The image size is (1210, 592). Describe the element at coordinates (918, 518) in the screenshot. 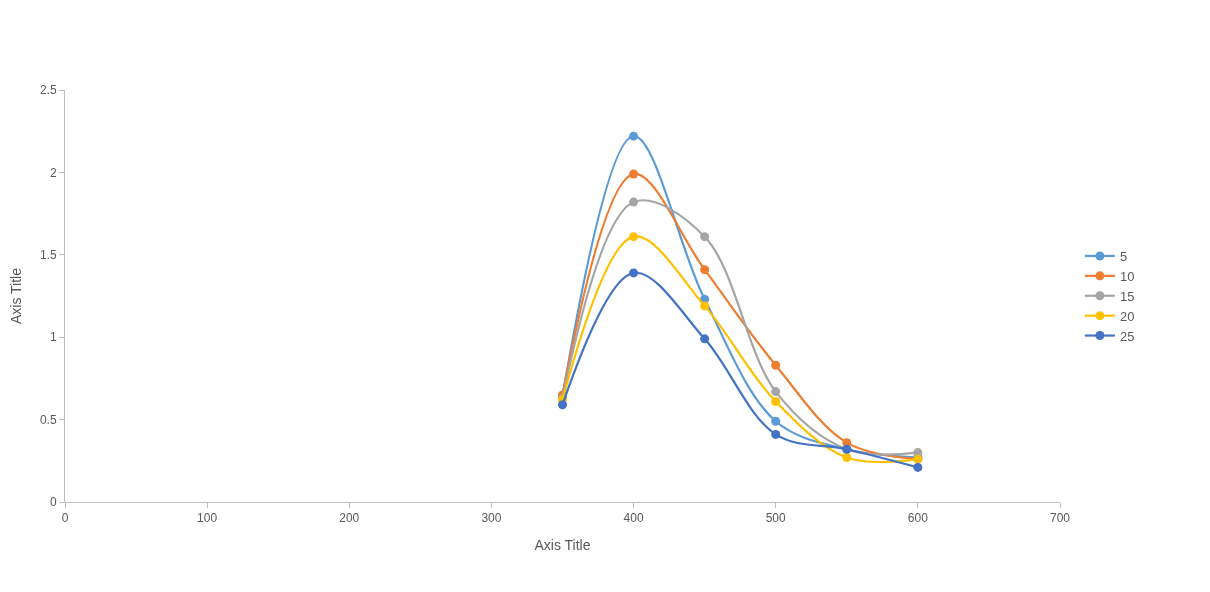

I see `x-tick-label: 600` at that location.